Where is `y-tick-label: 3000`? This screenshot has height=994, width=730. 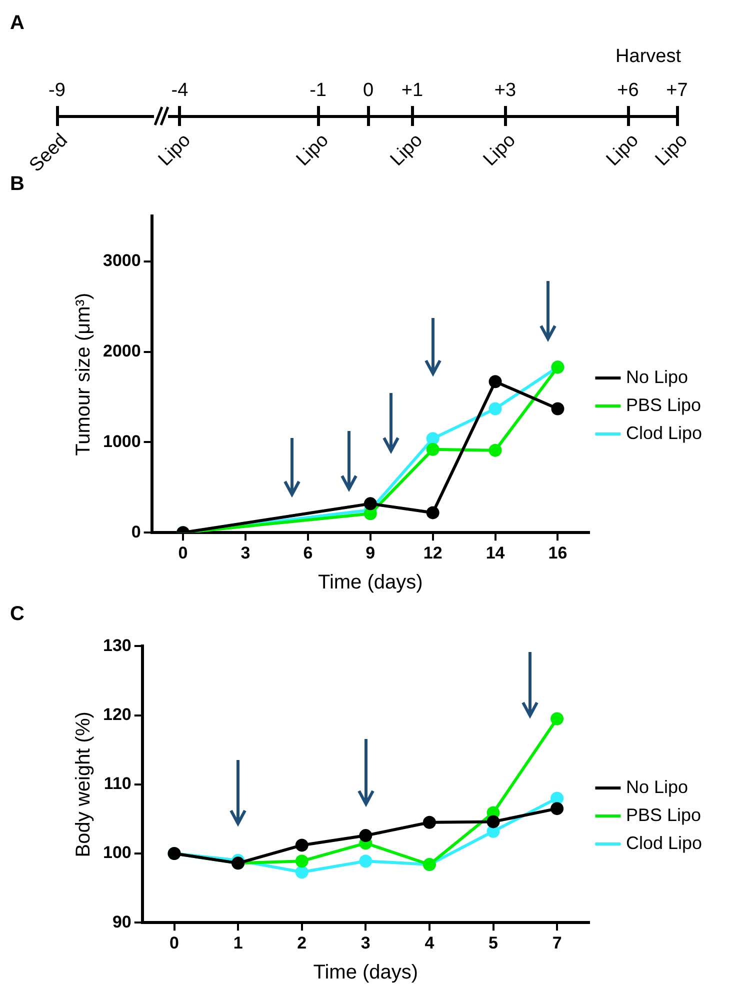 y-tick-label: 3000 is located at coordinates (121, 260).